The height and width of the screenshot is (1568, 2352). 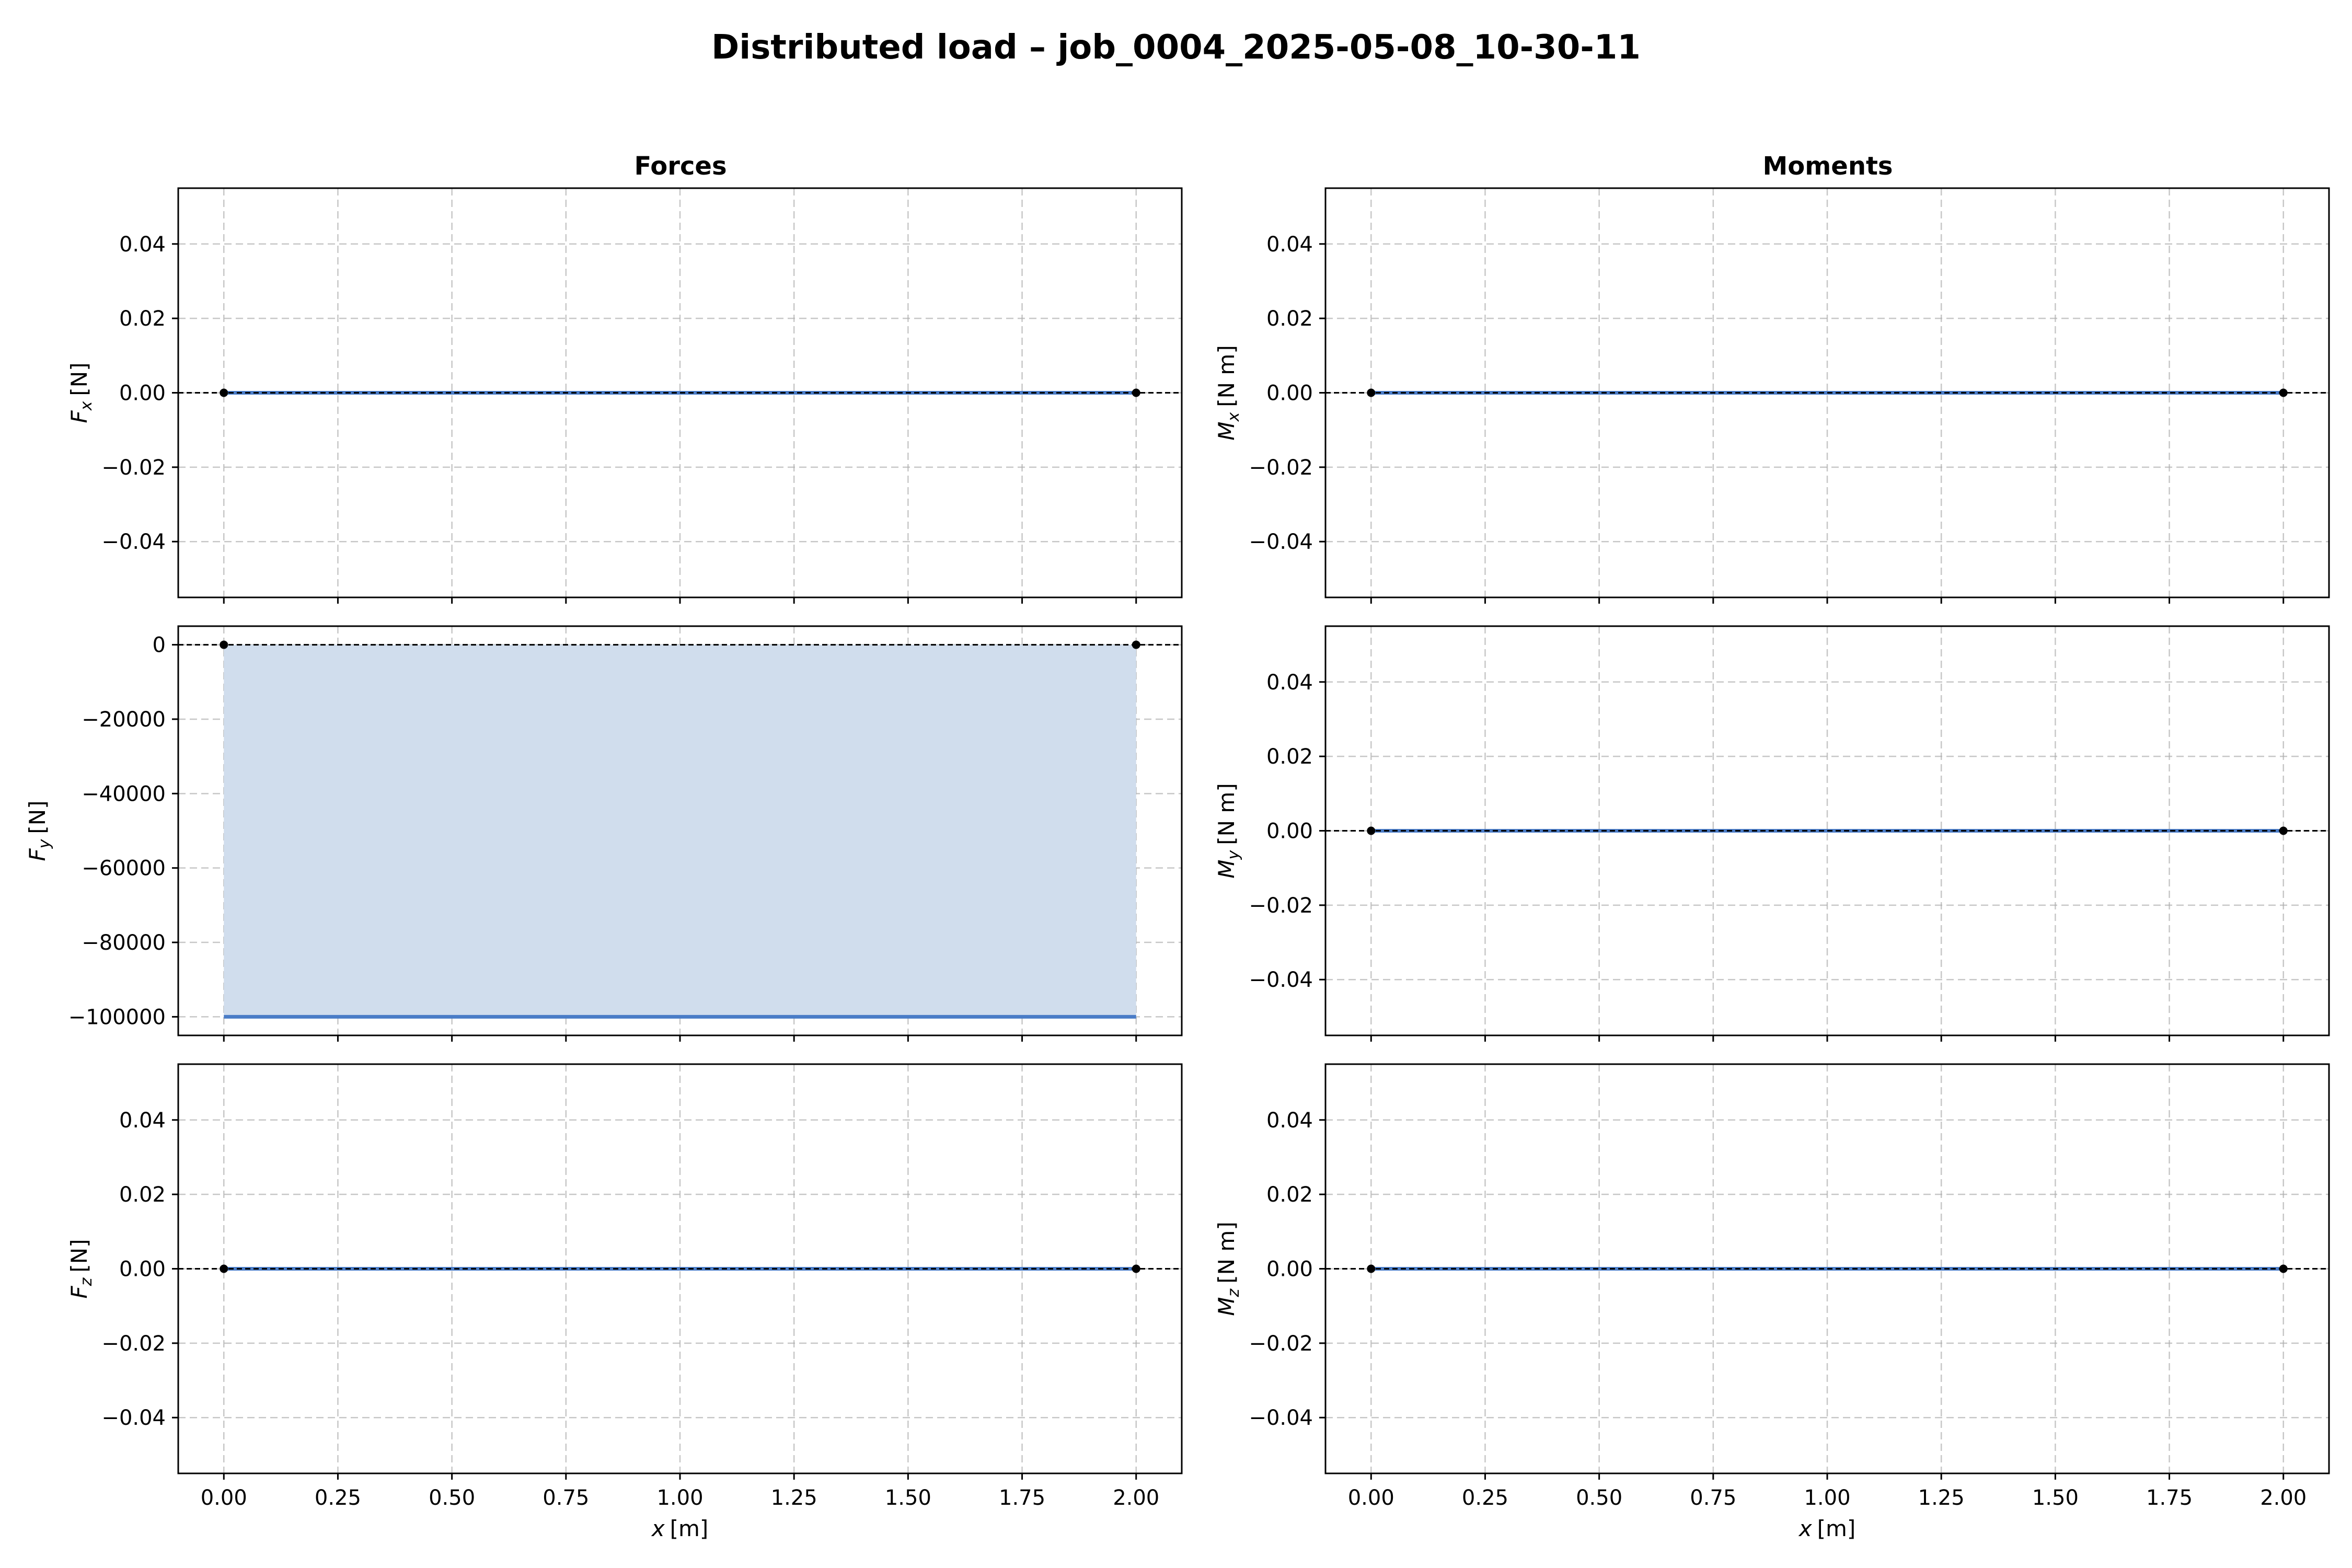 I want to click on forces-fx-panel: −0.04 −0.02 0.00 0.02 0.04 Fx [N], so click(x=624, y=395).